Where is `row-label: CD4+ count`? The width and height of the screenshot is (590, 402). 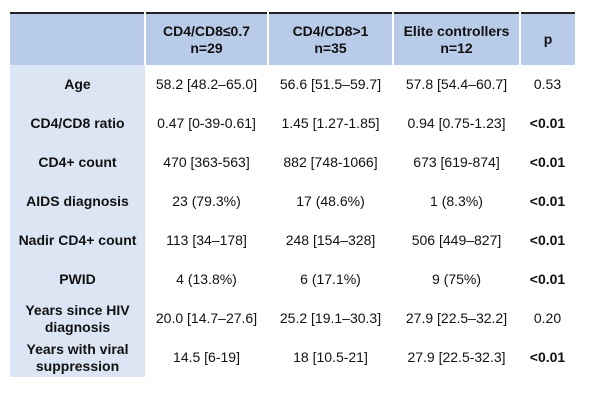
row-label: CD4+ count is located at coordinates (77, 162).